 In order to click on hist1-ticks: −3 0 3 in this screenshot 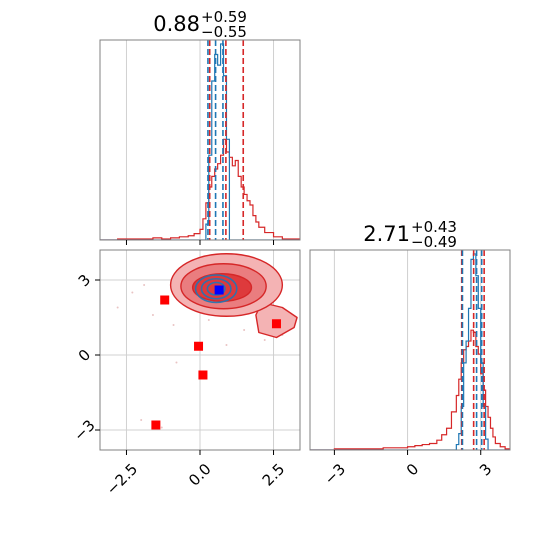, I will do `click(408, 469)`.